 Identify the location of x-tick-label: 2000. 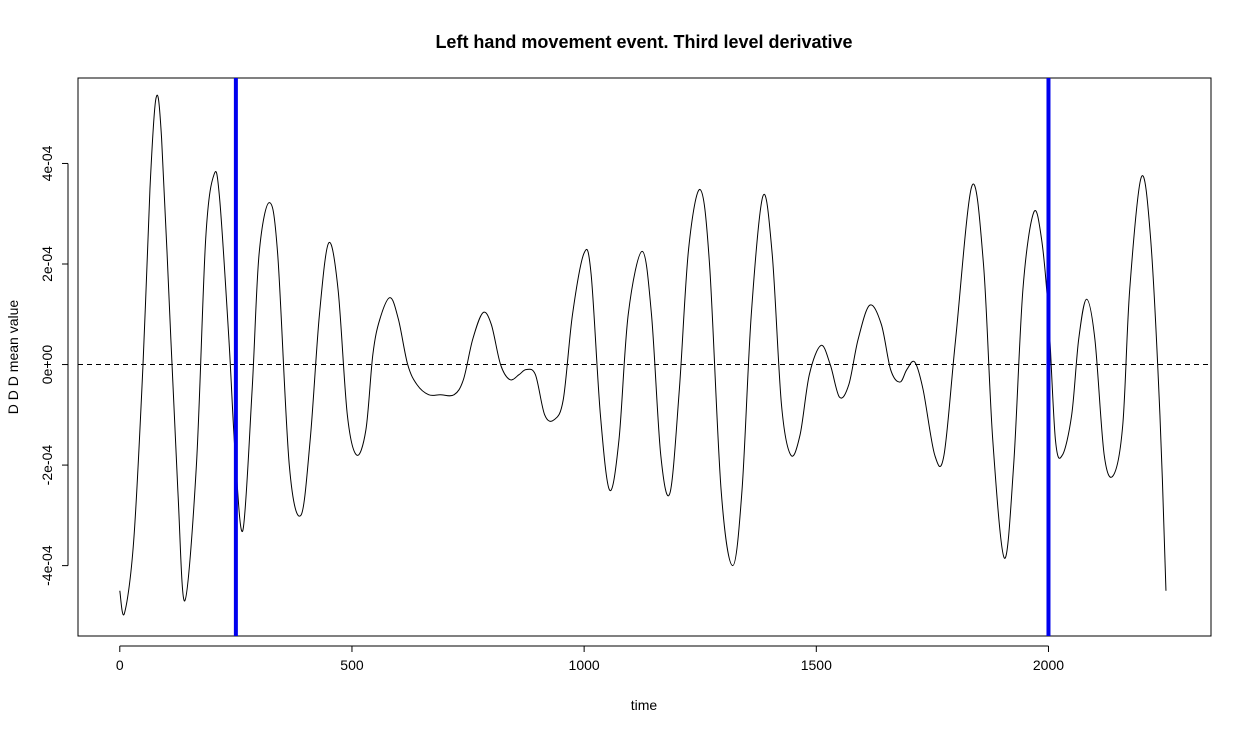
(1048, 665).